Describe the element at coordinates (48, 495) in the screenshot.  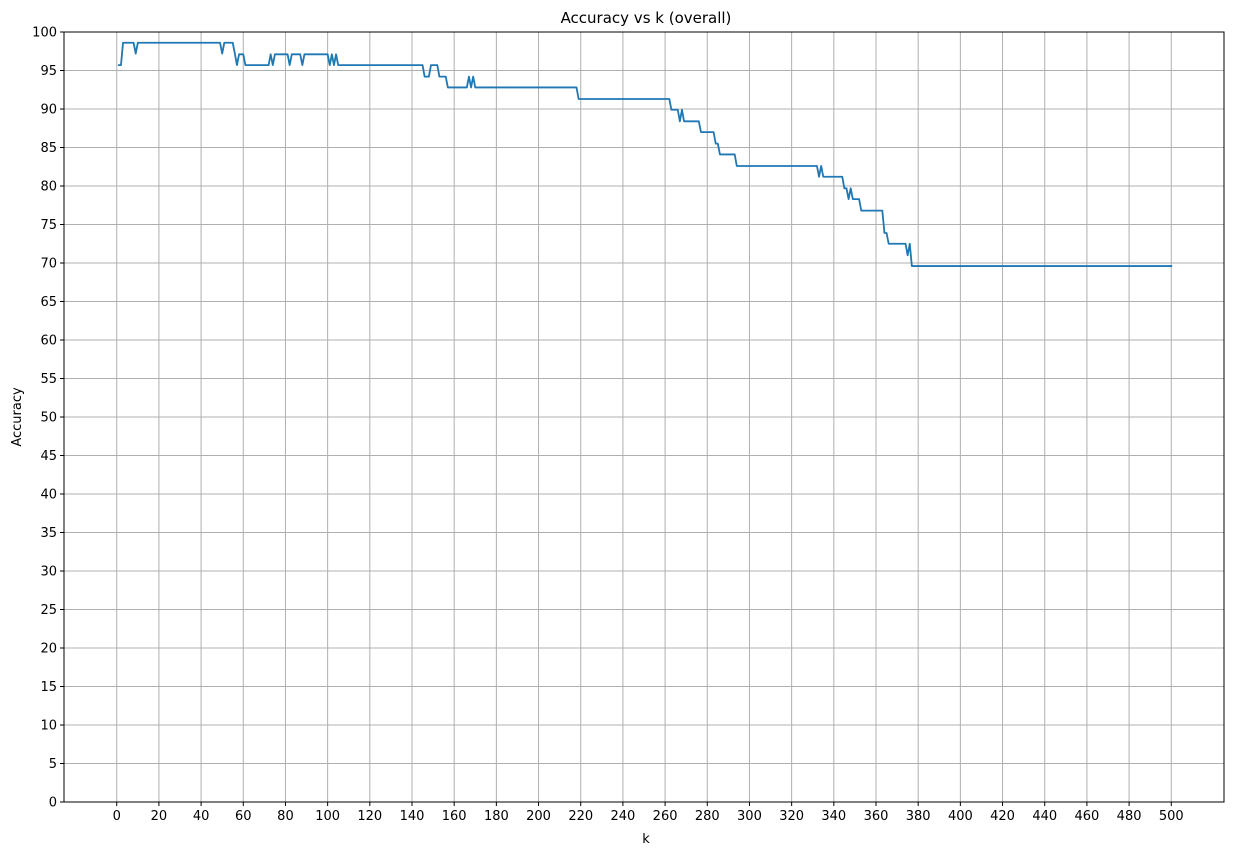
I see `y-tick-label: 40` at that location.